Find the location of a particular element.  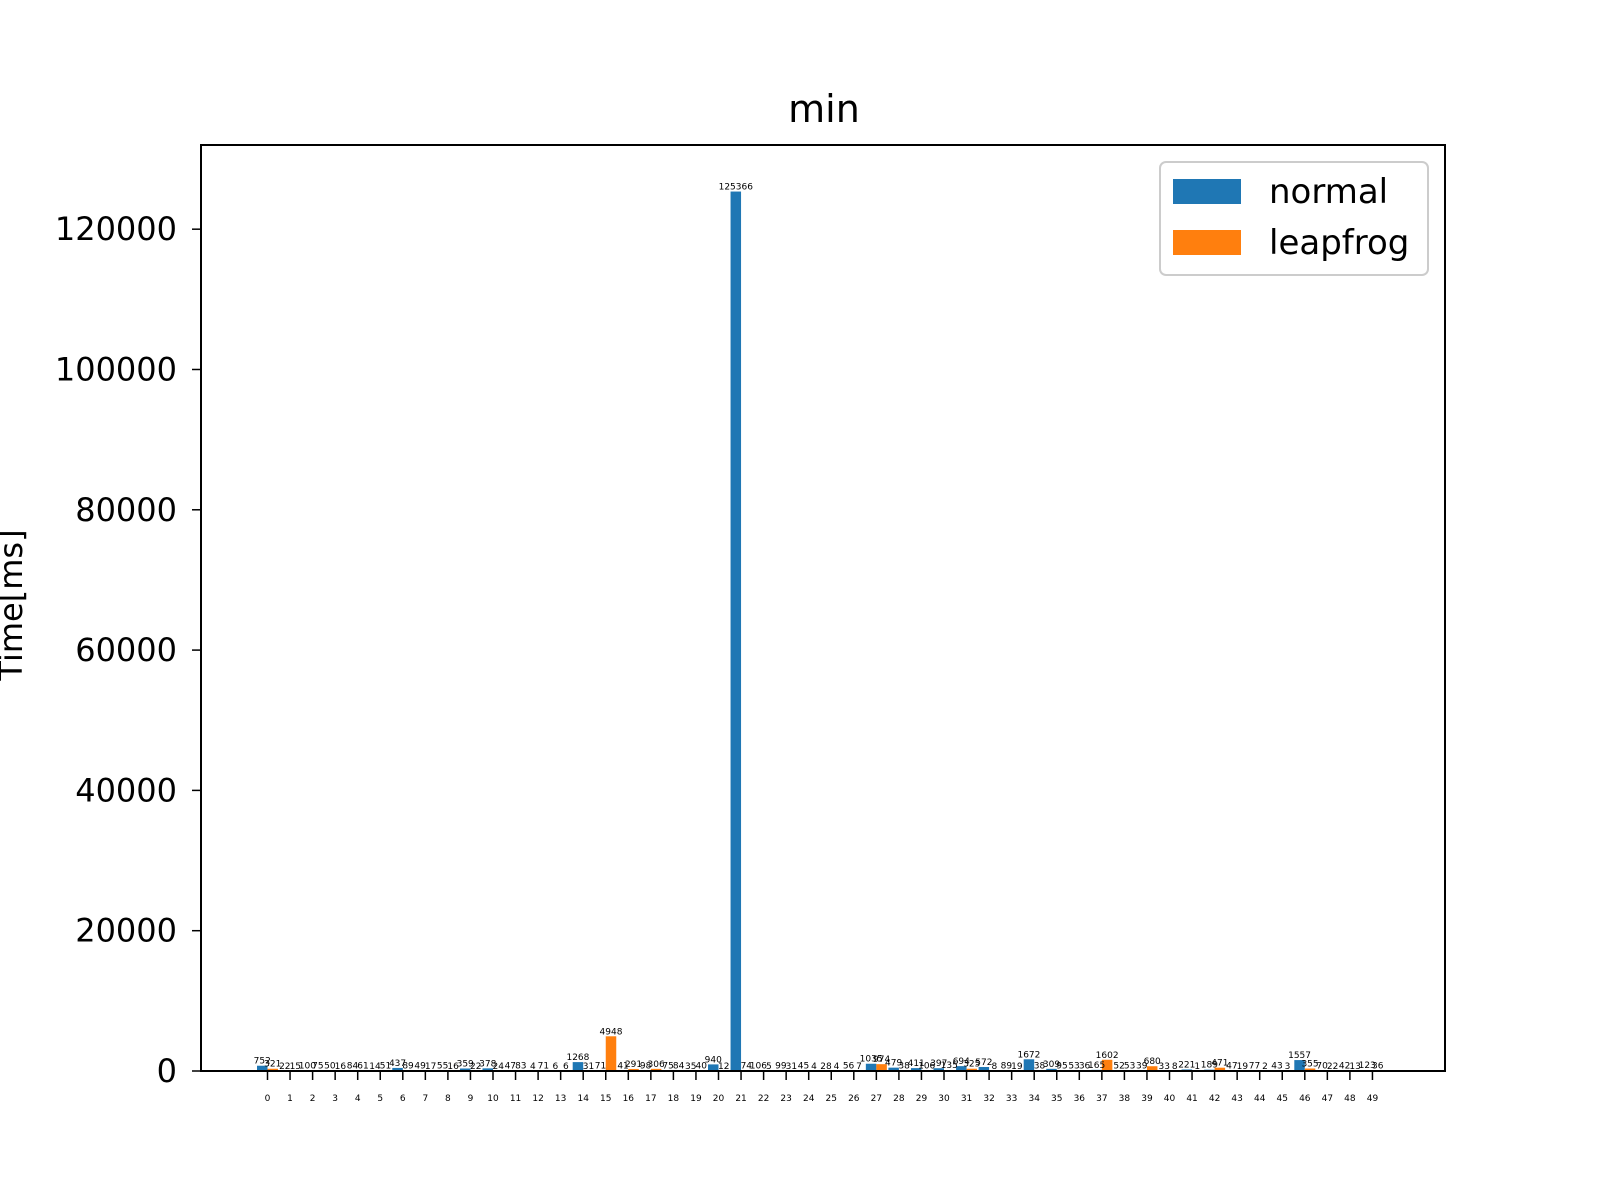

x-tick-label-45: 45 is located at coordinates (1282, 1099).